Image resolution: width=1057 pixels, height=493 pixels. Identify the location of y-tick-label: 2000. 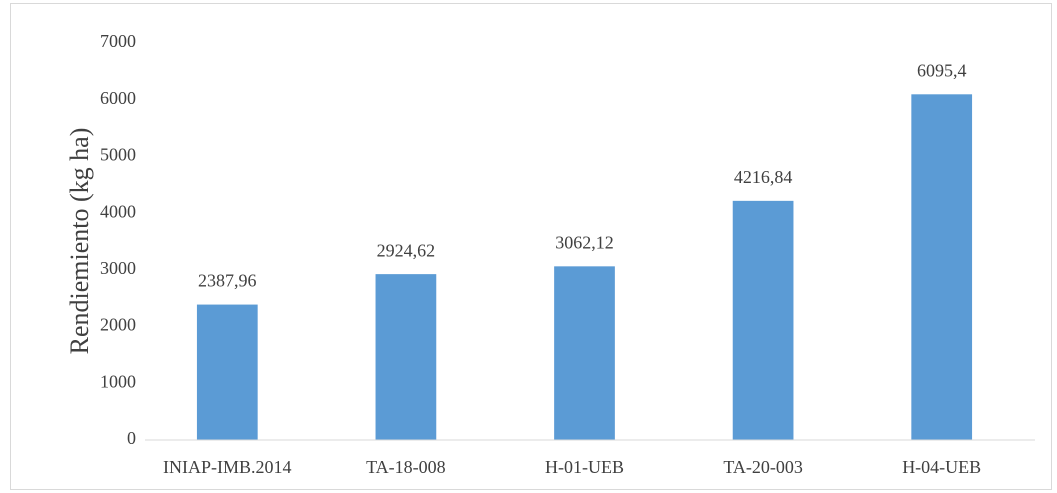
(118, 325).